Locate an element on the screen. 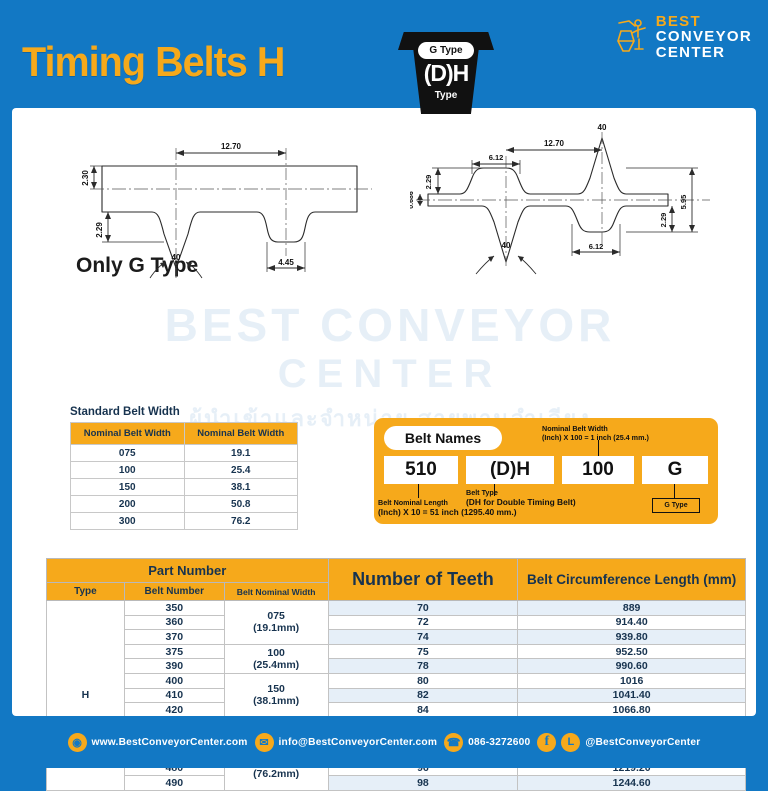 This screenshot has height=791, width=768. cell-width-mm: (76.2mm) is located at coordinates (276, 774).